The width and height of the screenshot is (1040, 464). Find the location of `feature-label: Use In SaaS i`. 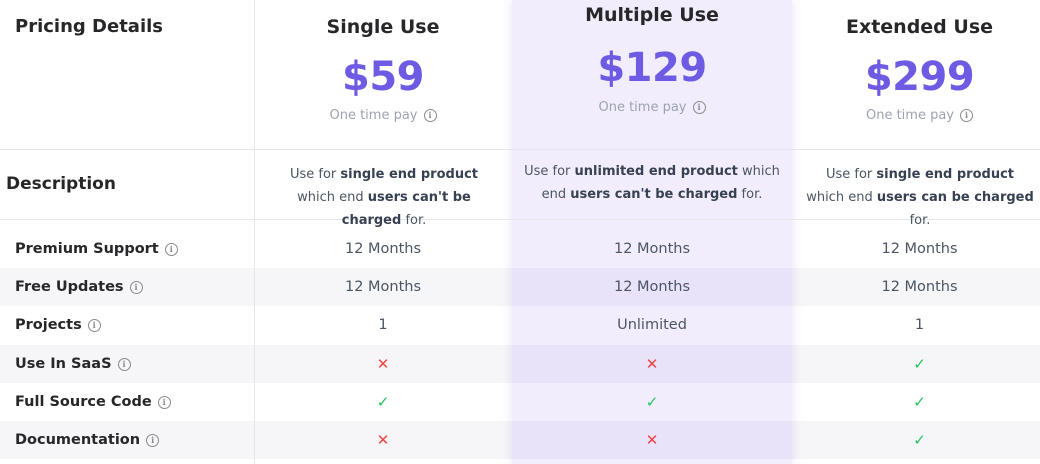

feature-label: Use In SaaS i is located at coordinates (73, 364).